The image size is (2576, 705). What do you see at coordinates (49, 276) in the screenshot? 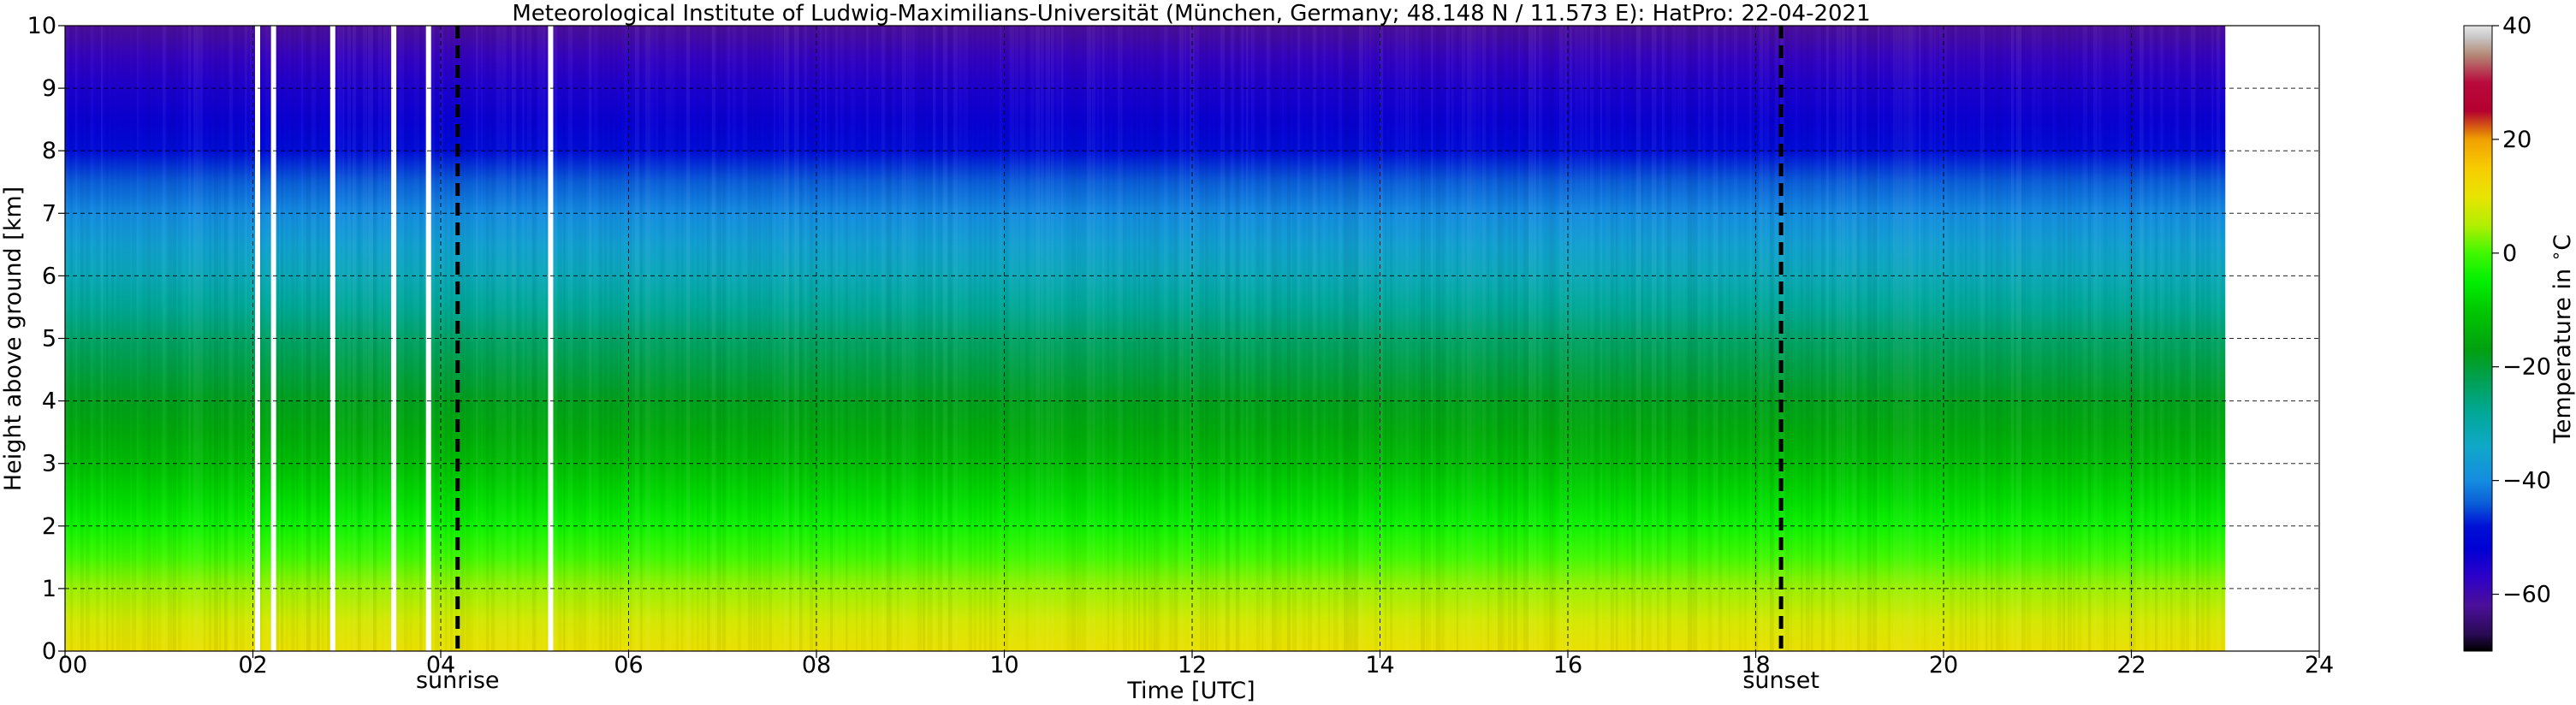
I see `y-tick-label: 6` at bounding box center [49, 276].